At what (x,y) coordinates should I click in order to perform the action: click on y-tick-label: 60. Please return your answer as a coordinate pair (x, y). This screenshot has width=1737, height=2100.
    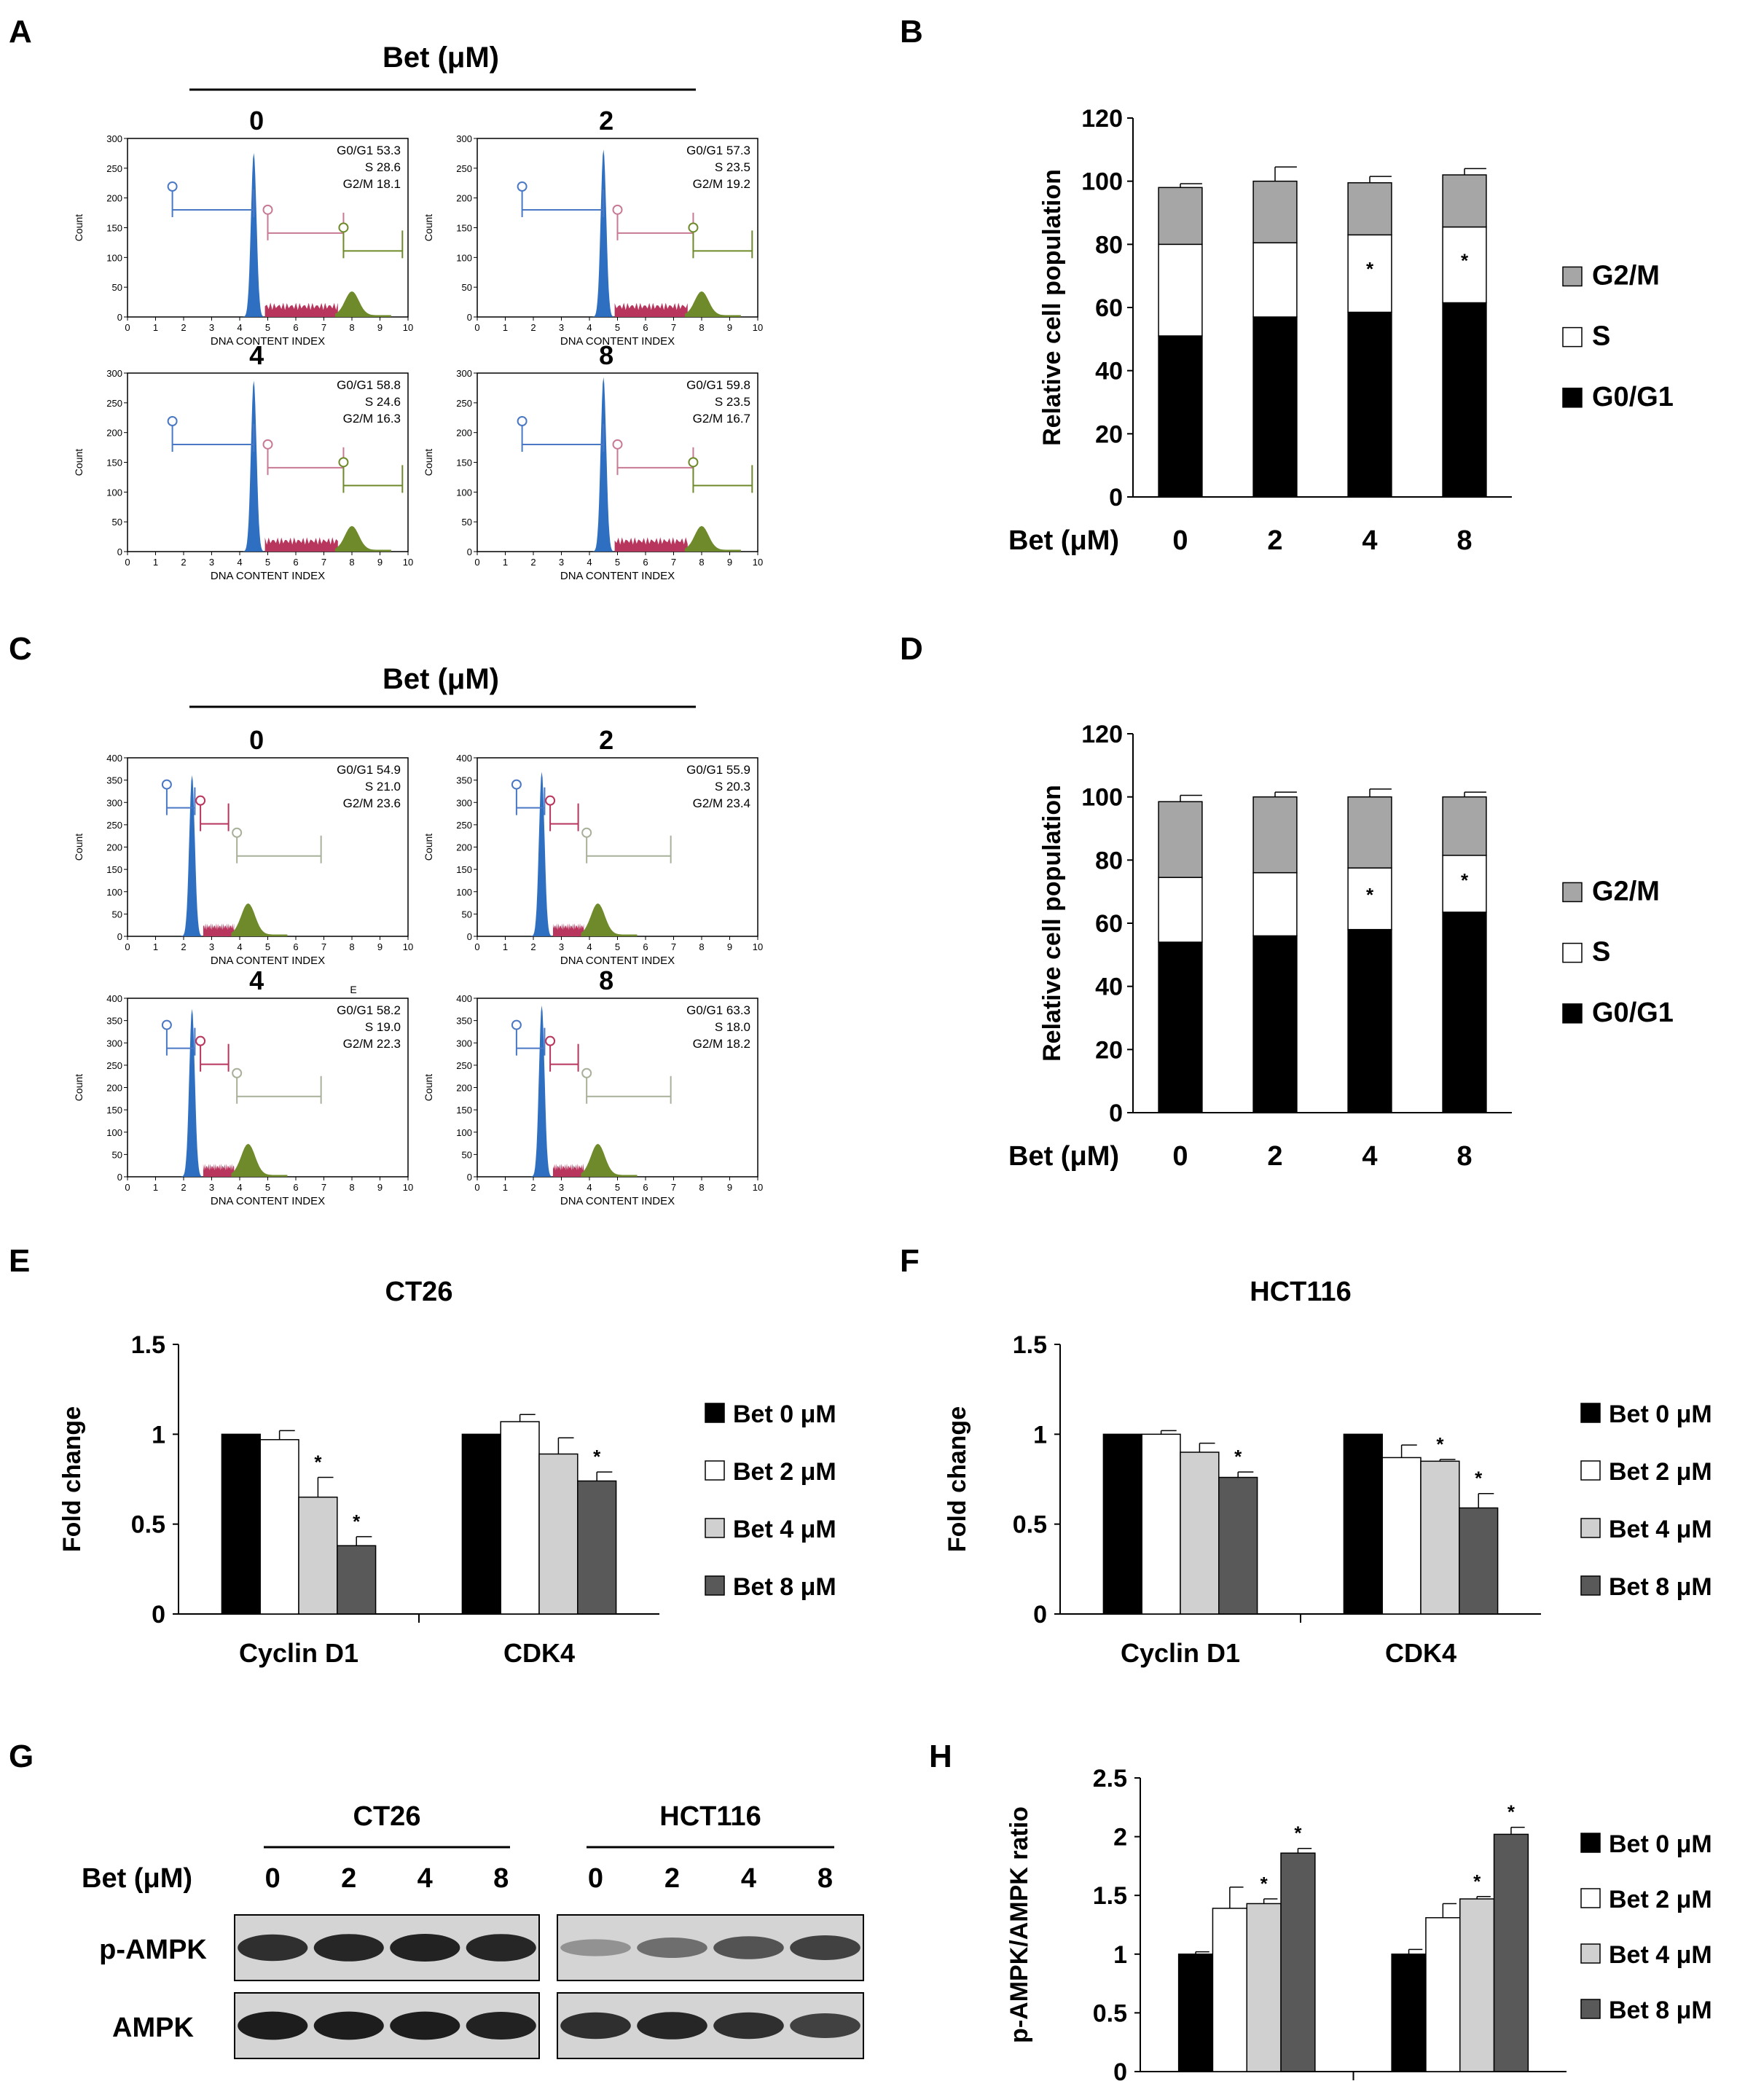
    Looking at the image, I should click on (1109, 924).